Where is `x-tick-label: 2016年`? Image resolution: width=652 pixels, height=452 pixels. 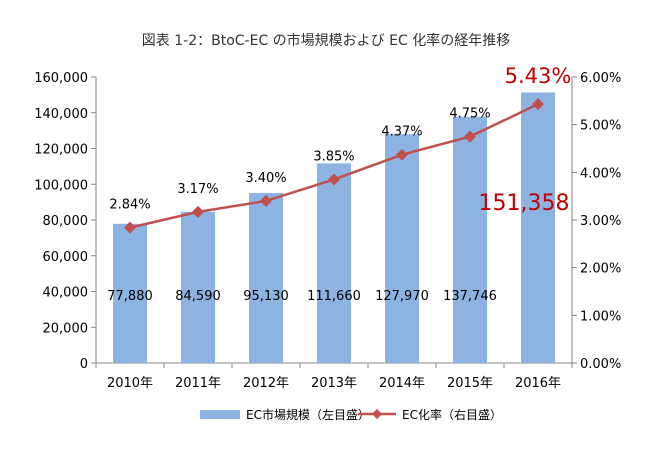 x-tick-label: 2016年 is located at coordinates (538, 383).